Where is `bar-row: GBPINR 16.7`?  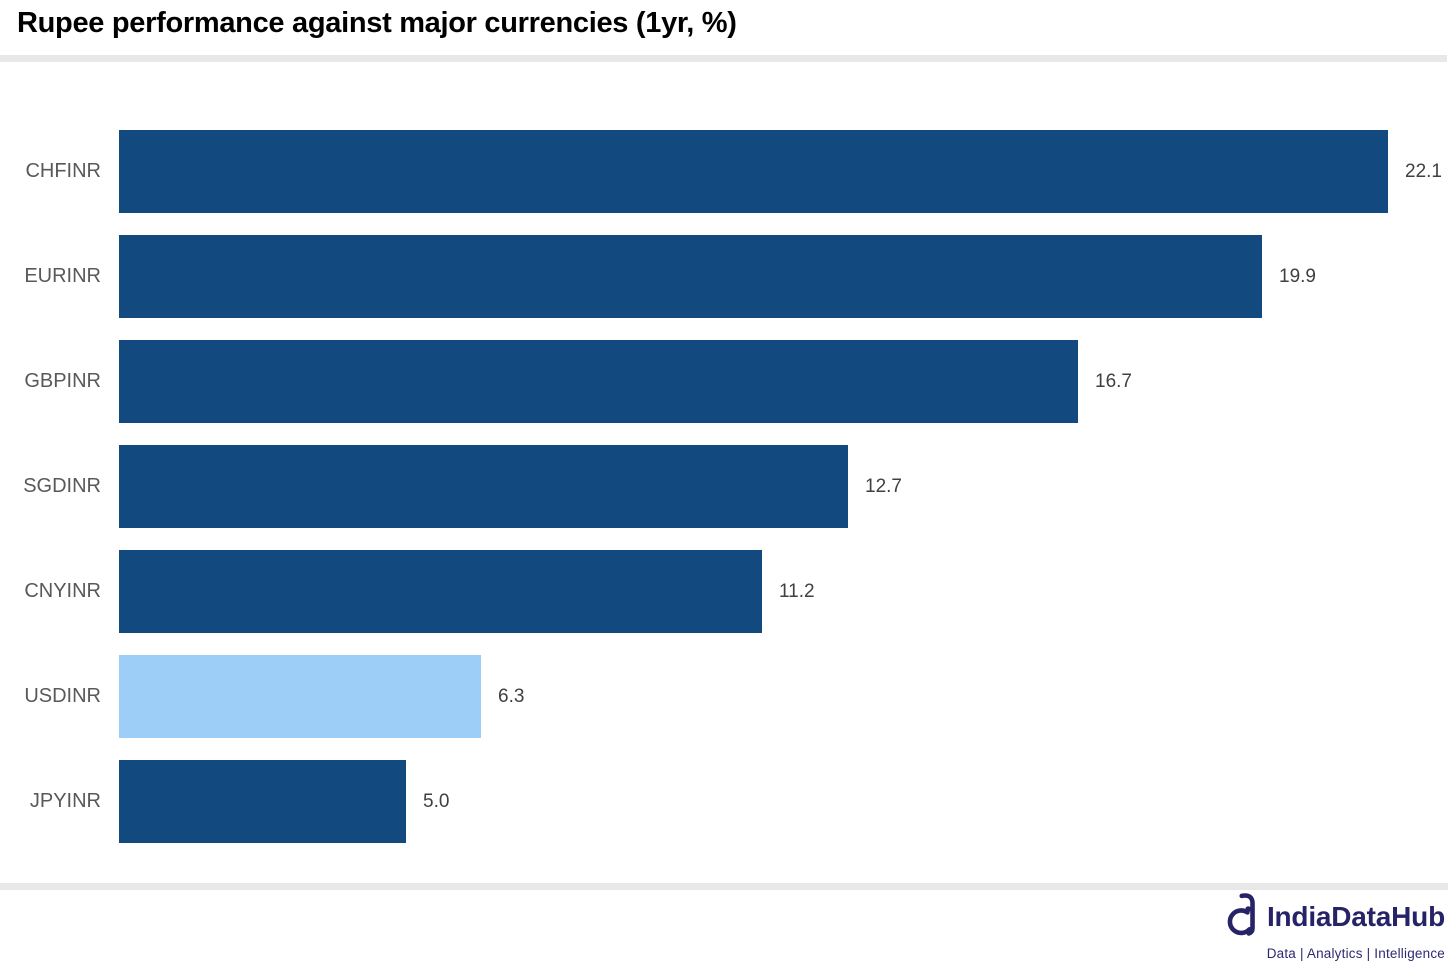 bar-row: GBPINR 16.7 is located at coordinates (728, 381).